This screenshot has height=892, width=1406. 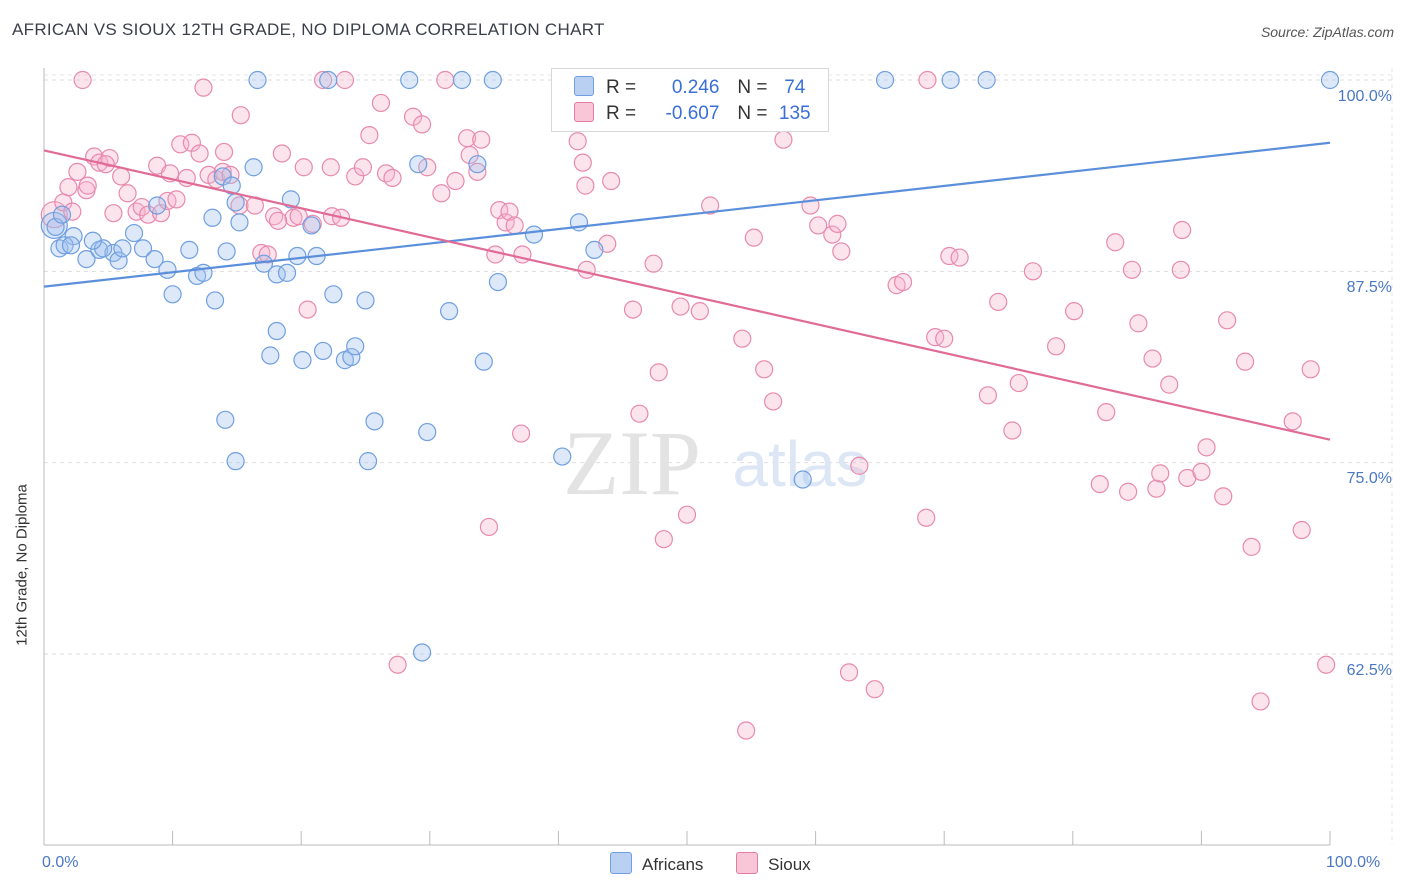 What do you see at coordinates (695, 114) in the screenshot?
I see `legend-row-sioux: R = -0.607 N = 135` at bounding box center [695, 114].